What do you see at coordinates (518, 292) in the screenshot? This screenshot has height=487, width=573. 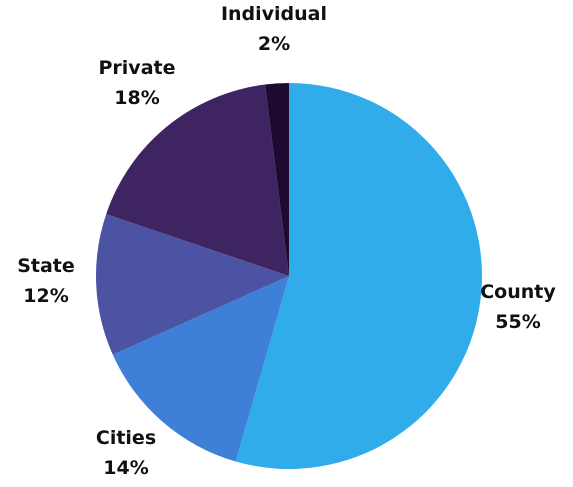 I see `slice-label-county: County` at bounding box center [518, 292].